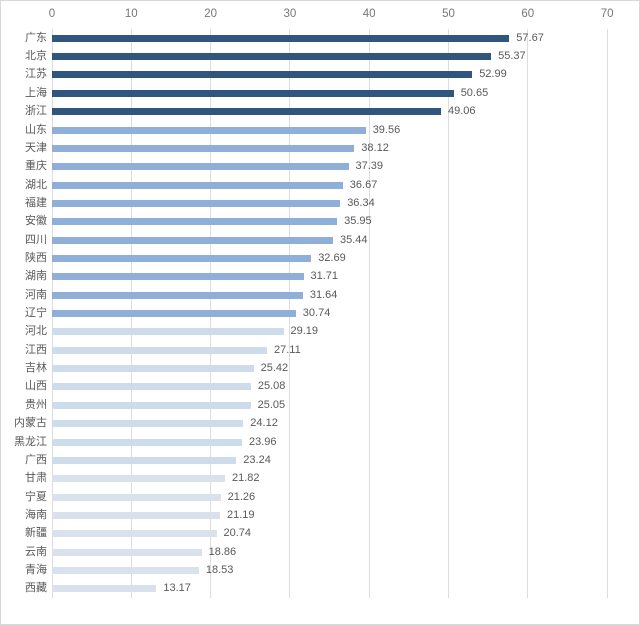  What do you see at coordinates (131, 14) in the screenshot?
I see `x-axis-tick-label: 10` at bounding box center [131, 14].